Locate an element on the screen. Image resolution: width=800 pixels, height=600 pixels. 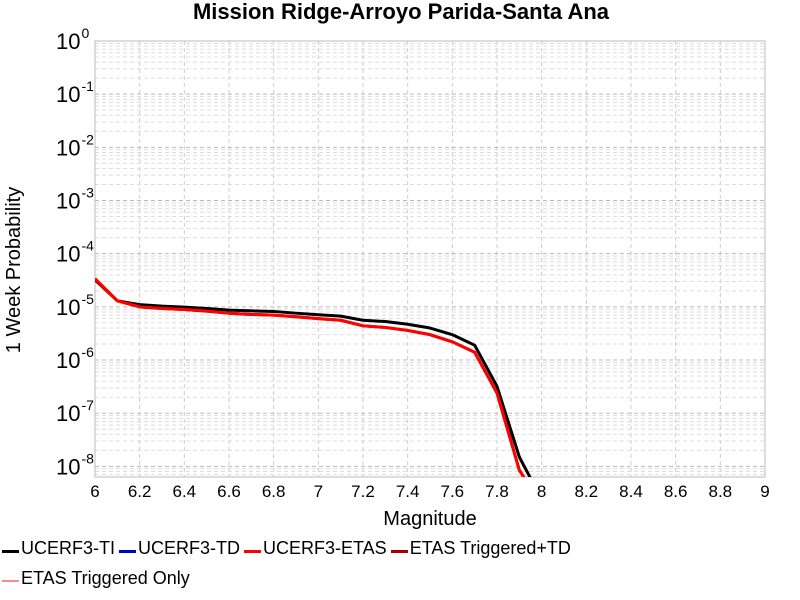
legend-item: ETAS Triggered Only is located at coordinates (96, 578).